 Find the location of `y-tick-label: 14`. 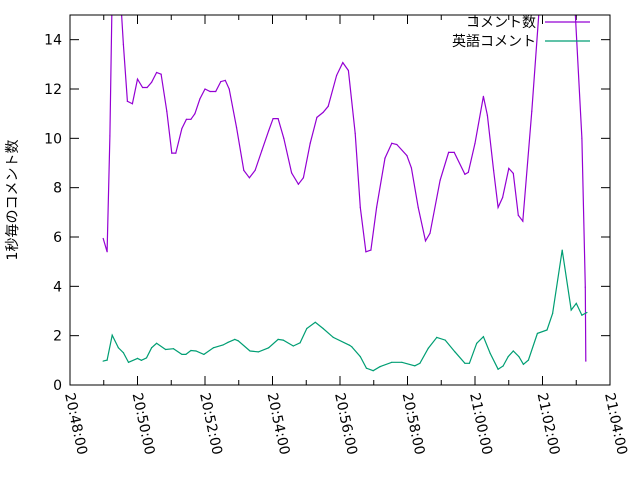

y-tick-label: 14 is located at coordinates (53, 41).